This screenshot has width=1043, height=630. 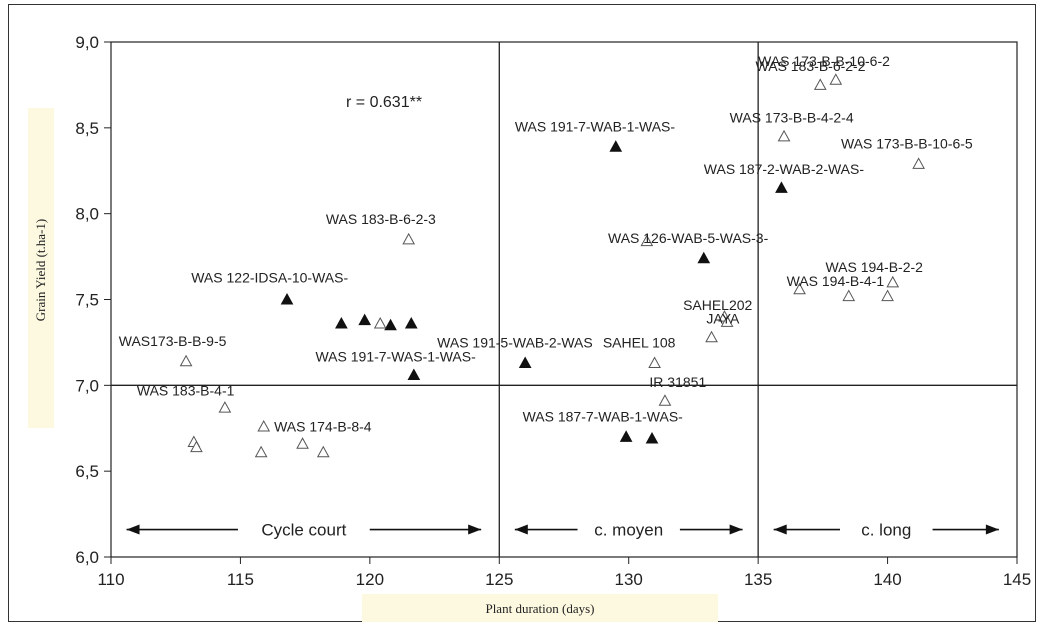 What do you see at coordinates (87, 300) in the screenshot?
I see `y-tick-label: 7,5` at bounding box center [87, 300].